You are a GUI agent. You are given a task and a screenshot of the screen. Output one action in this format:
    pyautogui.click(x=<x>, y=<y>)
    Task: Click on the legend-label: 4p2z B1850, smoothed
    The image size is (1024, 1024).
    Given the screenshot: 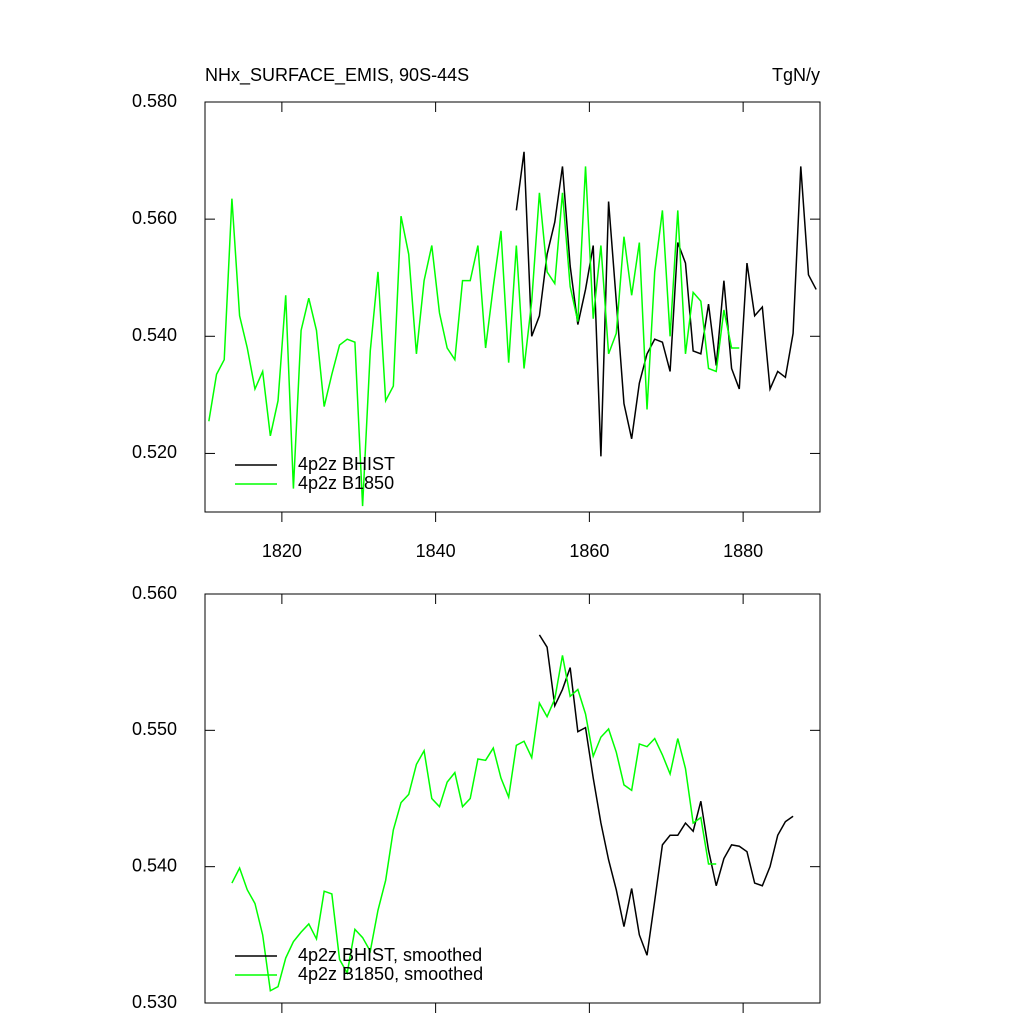 What is the action you would take?
    pyautogui.click(x=390, y=974)
    